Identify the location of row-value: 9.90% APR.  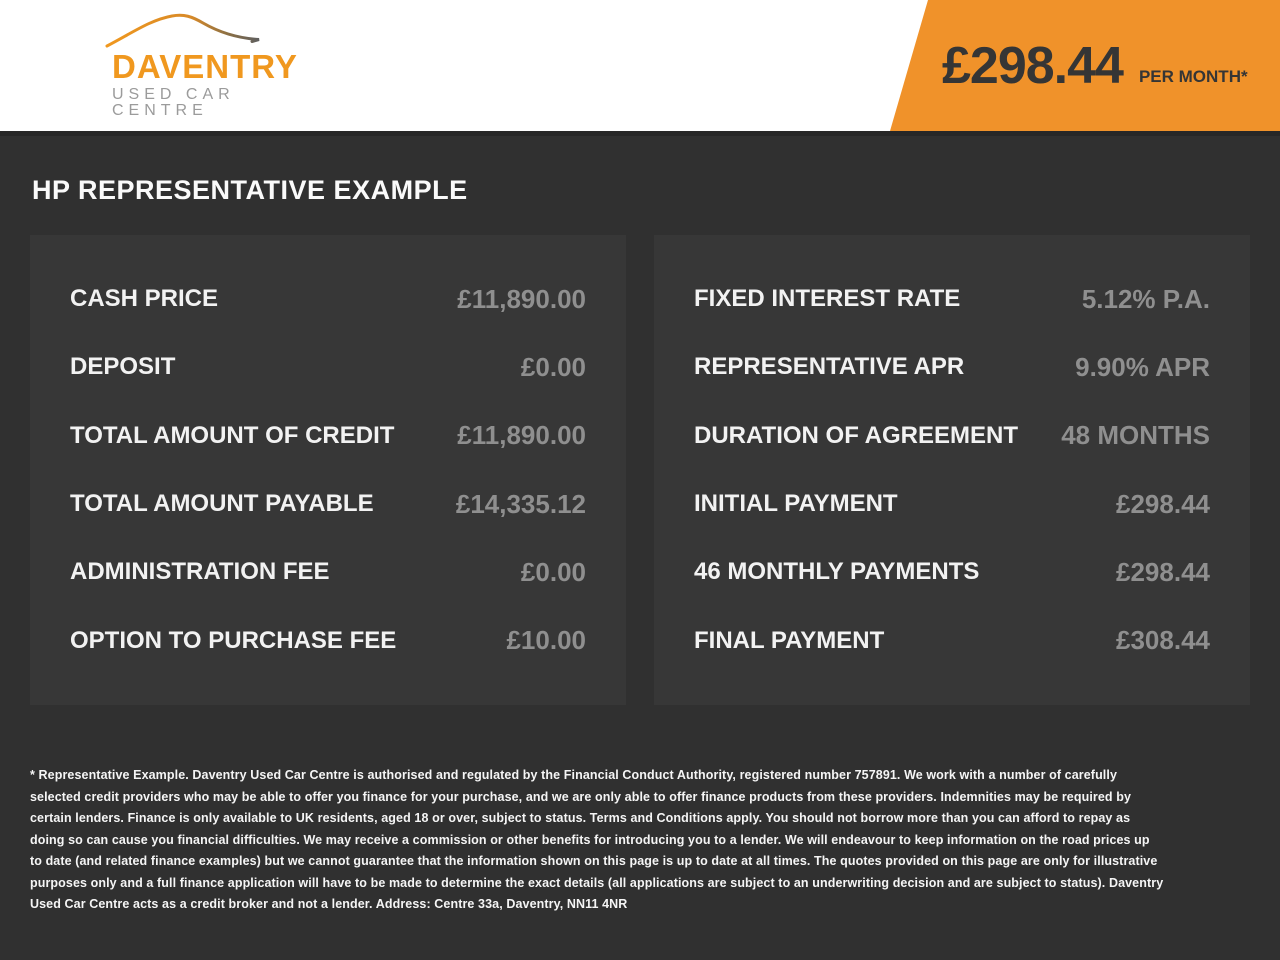
(1142, 366).